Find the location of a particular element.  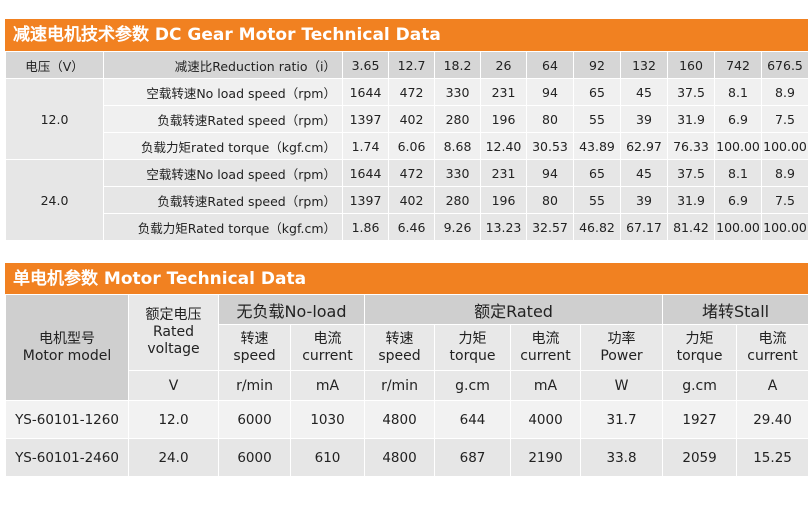

spec-value: 55 is located at coordinates (597, 200).